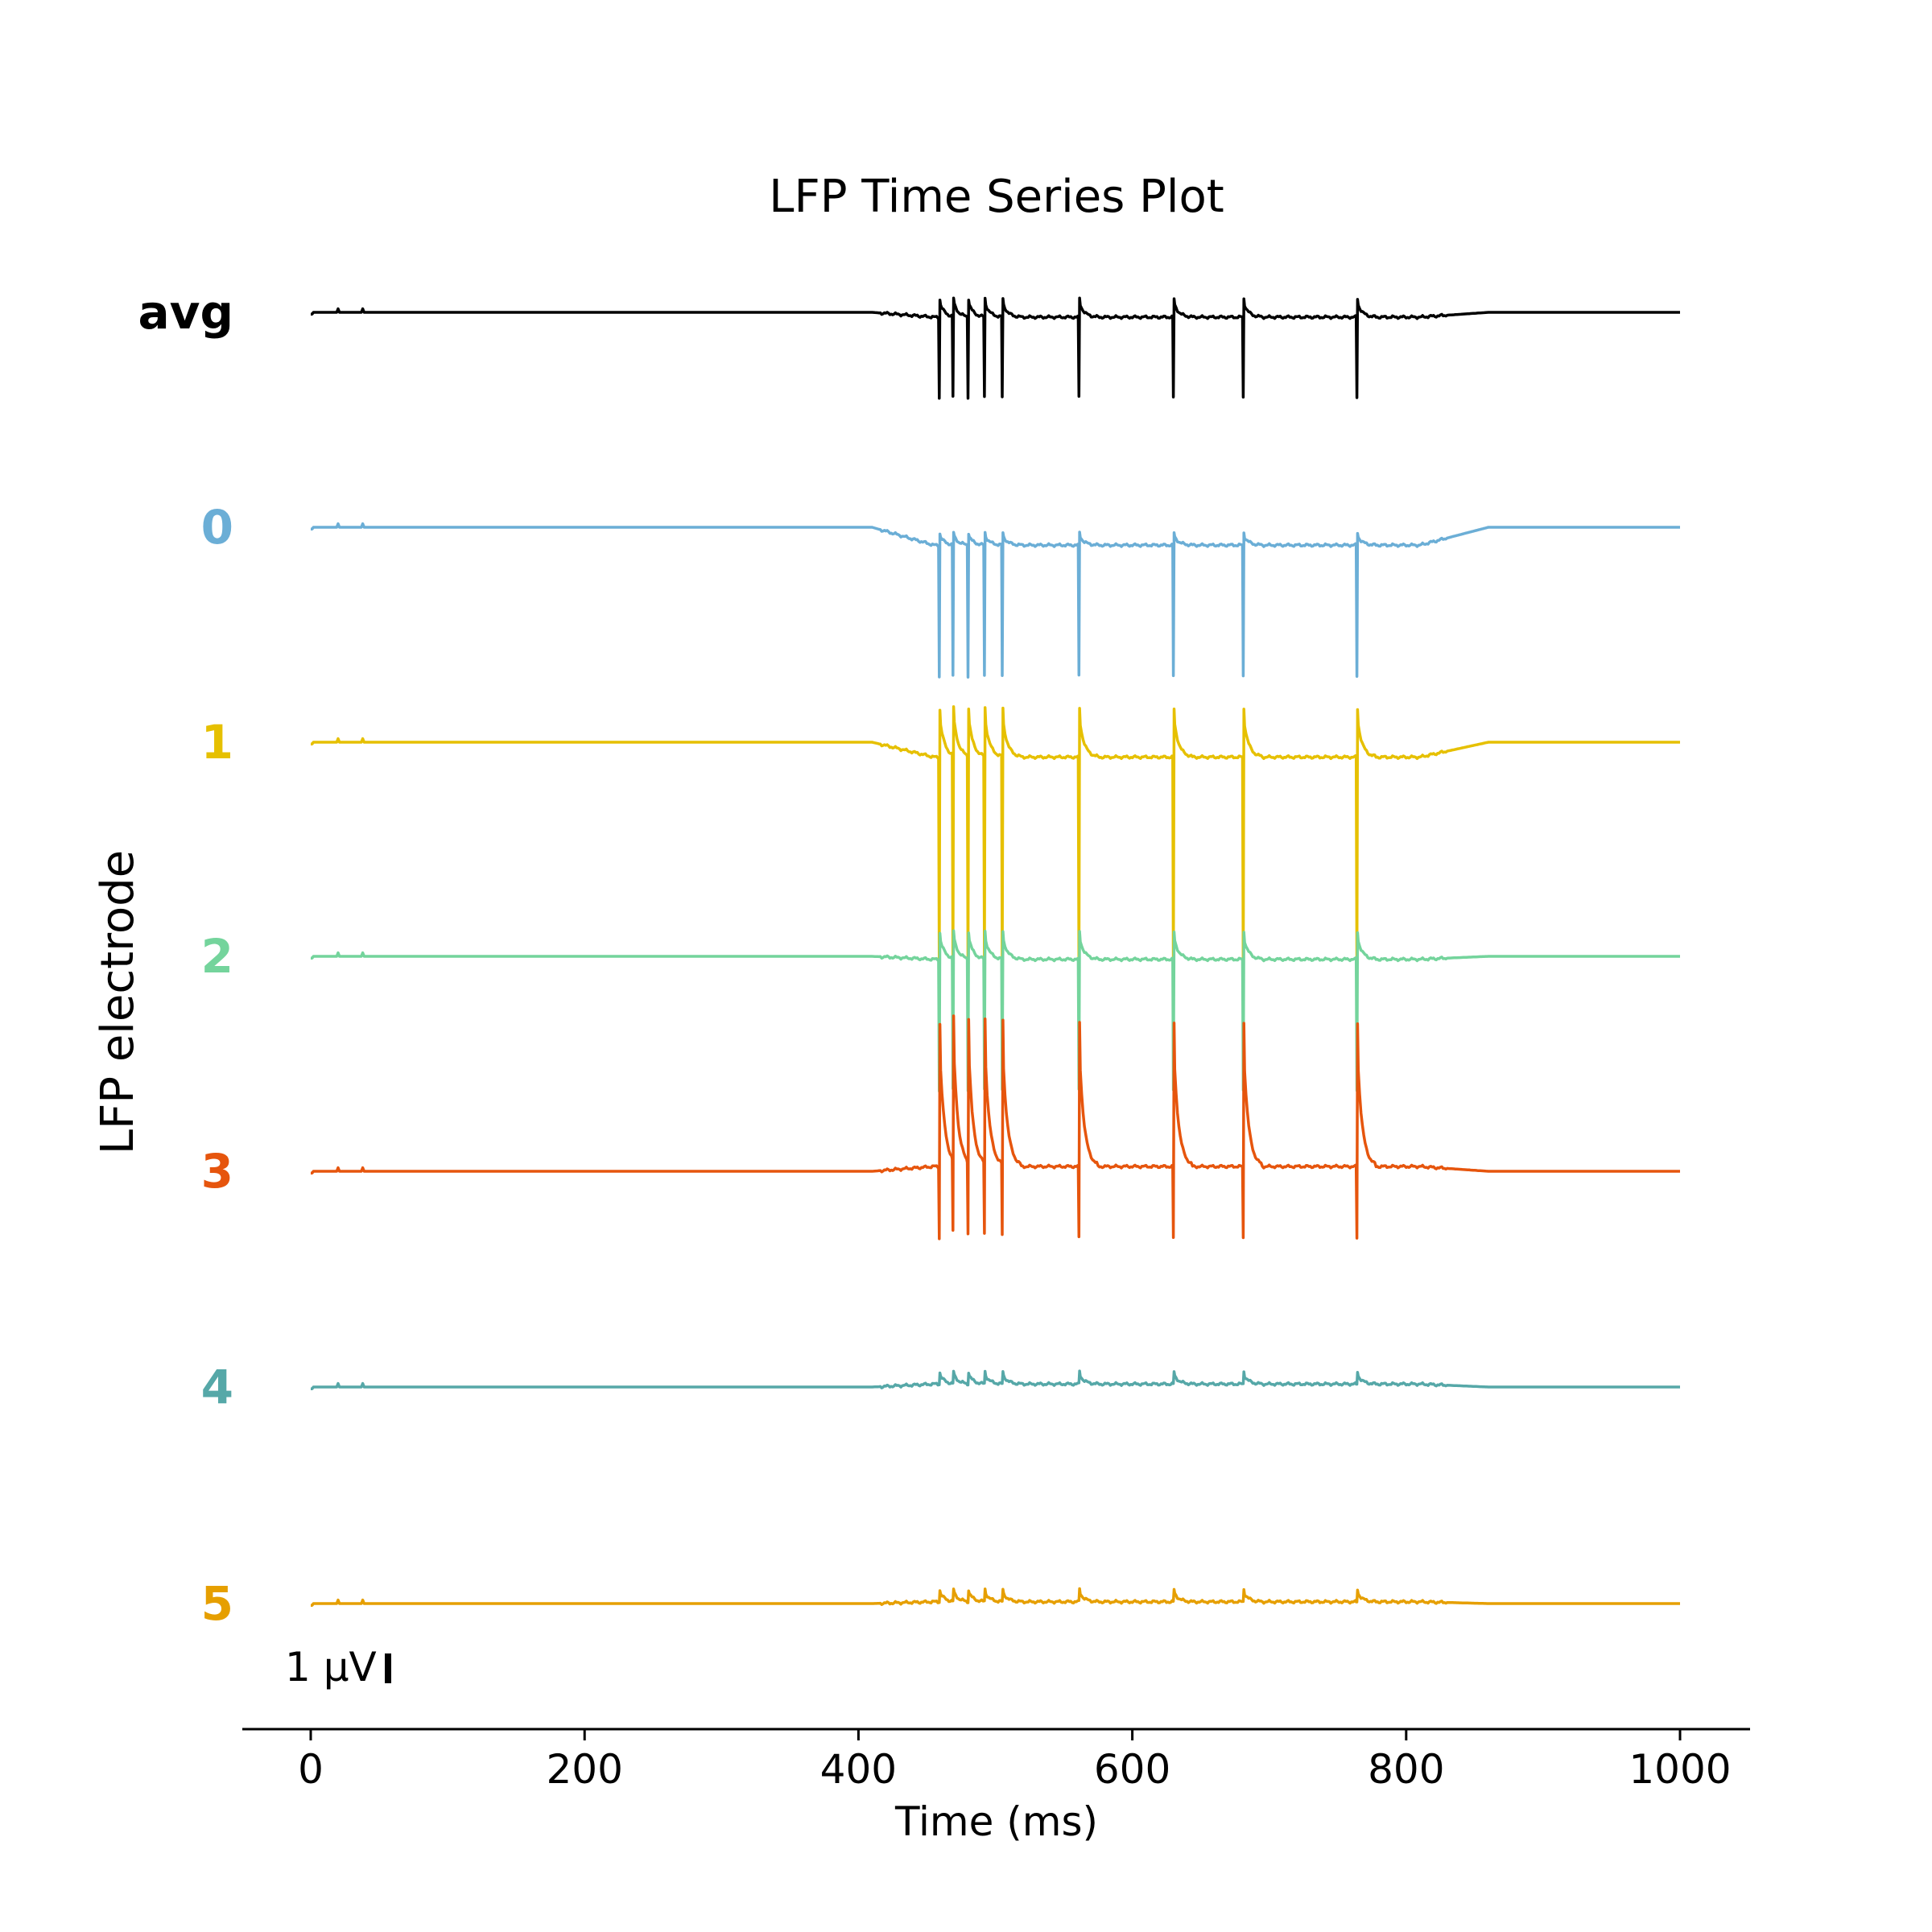 The width and height of the screenshot is (1932, 1932). Describe the element at coordinates (217, 956) in the screenshot. I see `trace-label-2: 2` at that location.